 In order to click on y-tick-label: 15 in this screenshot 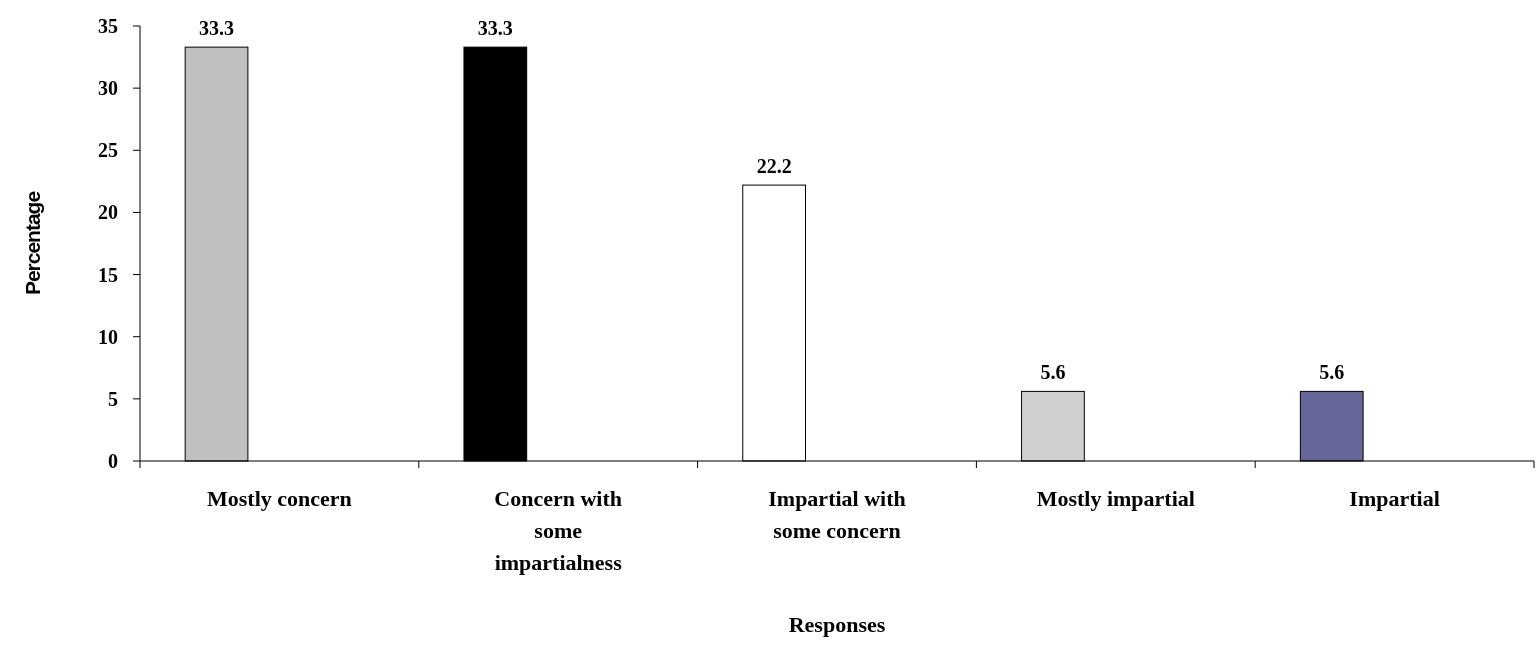, I will do `click(108, 274)`.